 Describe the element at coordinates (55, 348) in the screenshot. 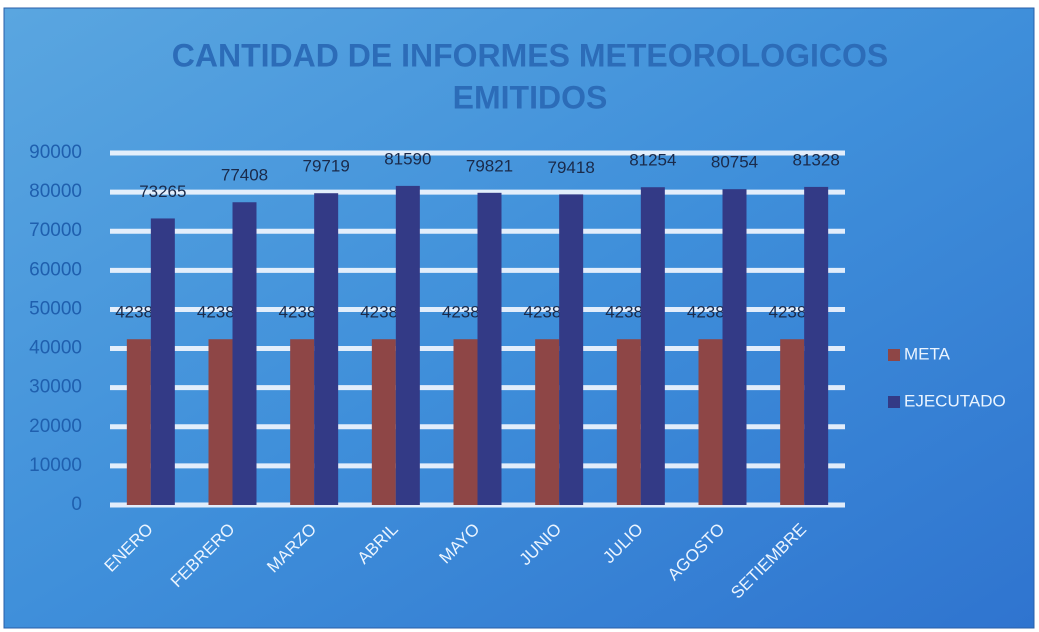

I see `y-tick-label: 40000` at that location.